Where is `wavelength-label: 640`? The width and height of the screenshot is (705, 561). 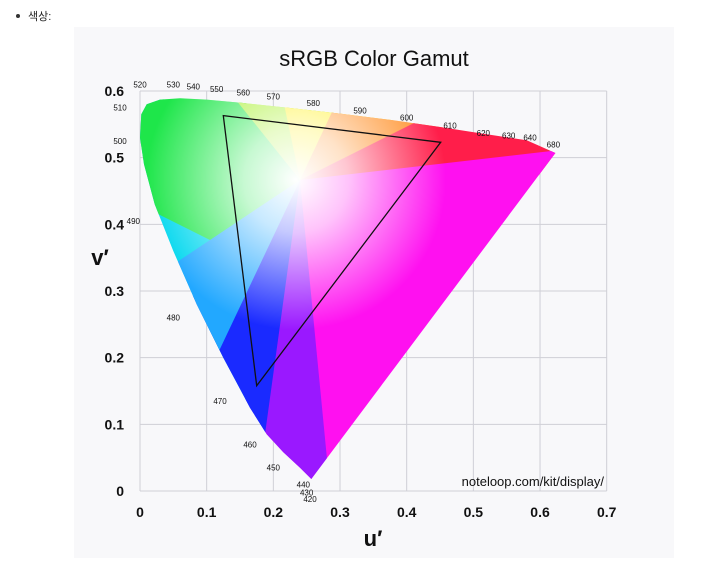 wavelength-label: 640 is located at coordinates (530, 138).